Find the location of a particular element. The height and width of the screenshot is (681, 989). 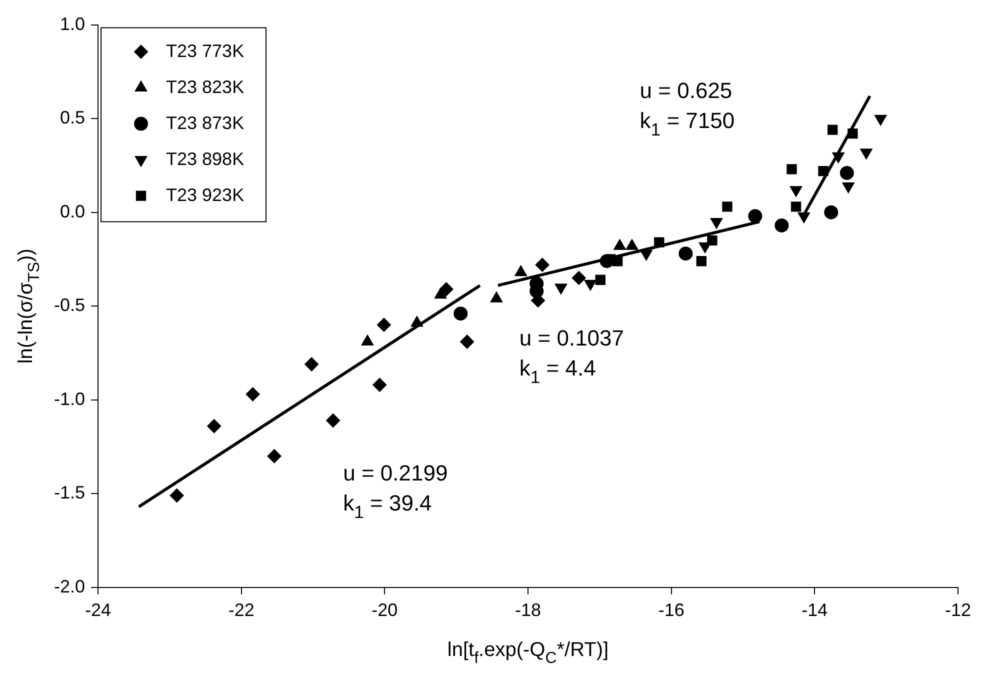

legend-label: T23 873K is located at coordinates (205, 122).